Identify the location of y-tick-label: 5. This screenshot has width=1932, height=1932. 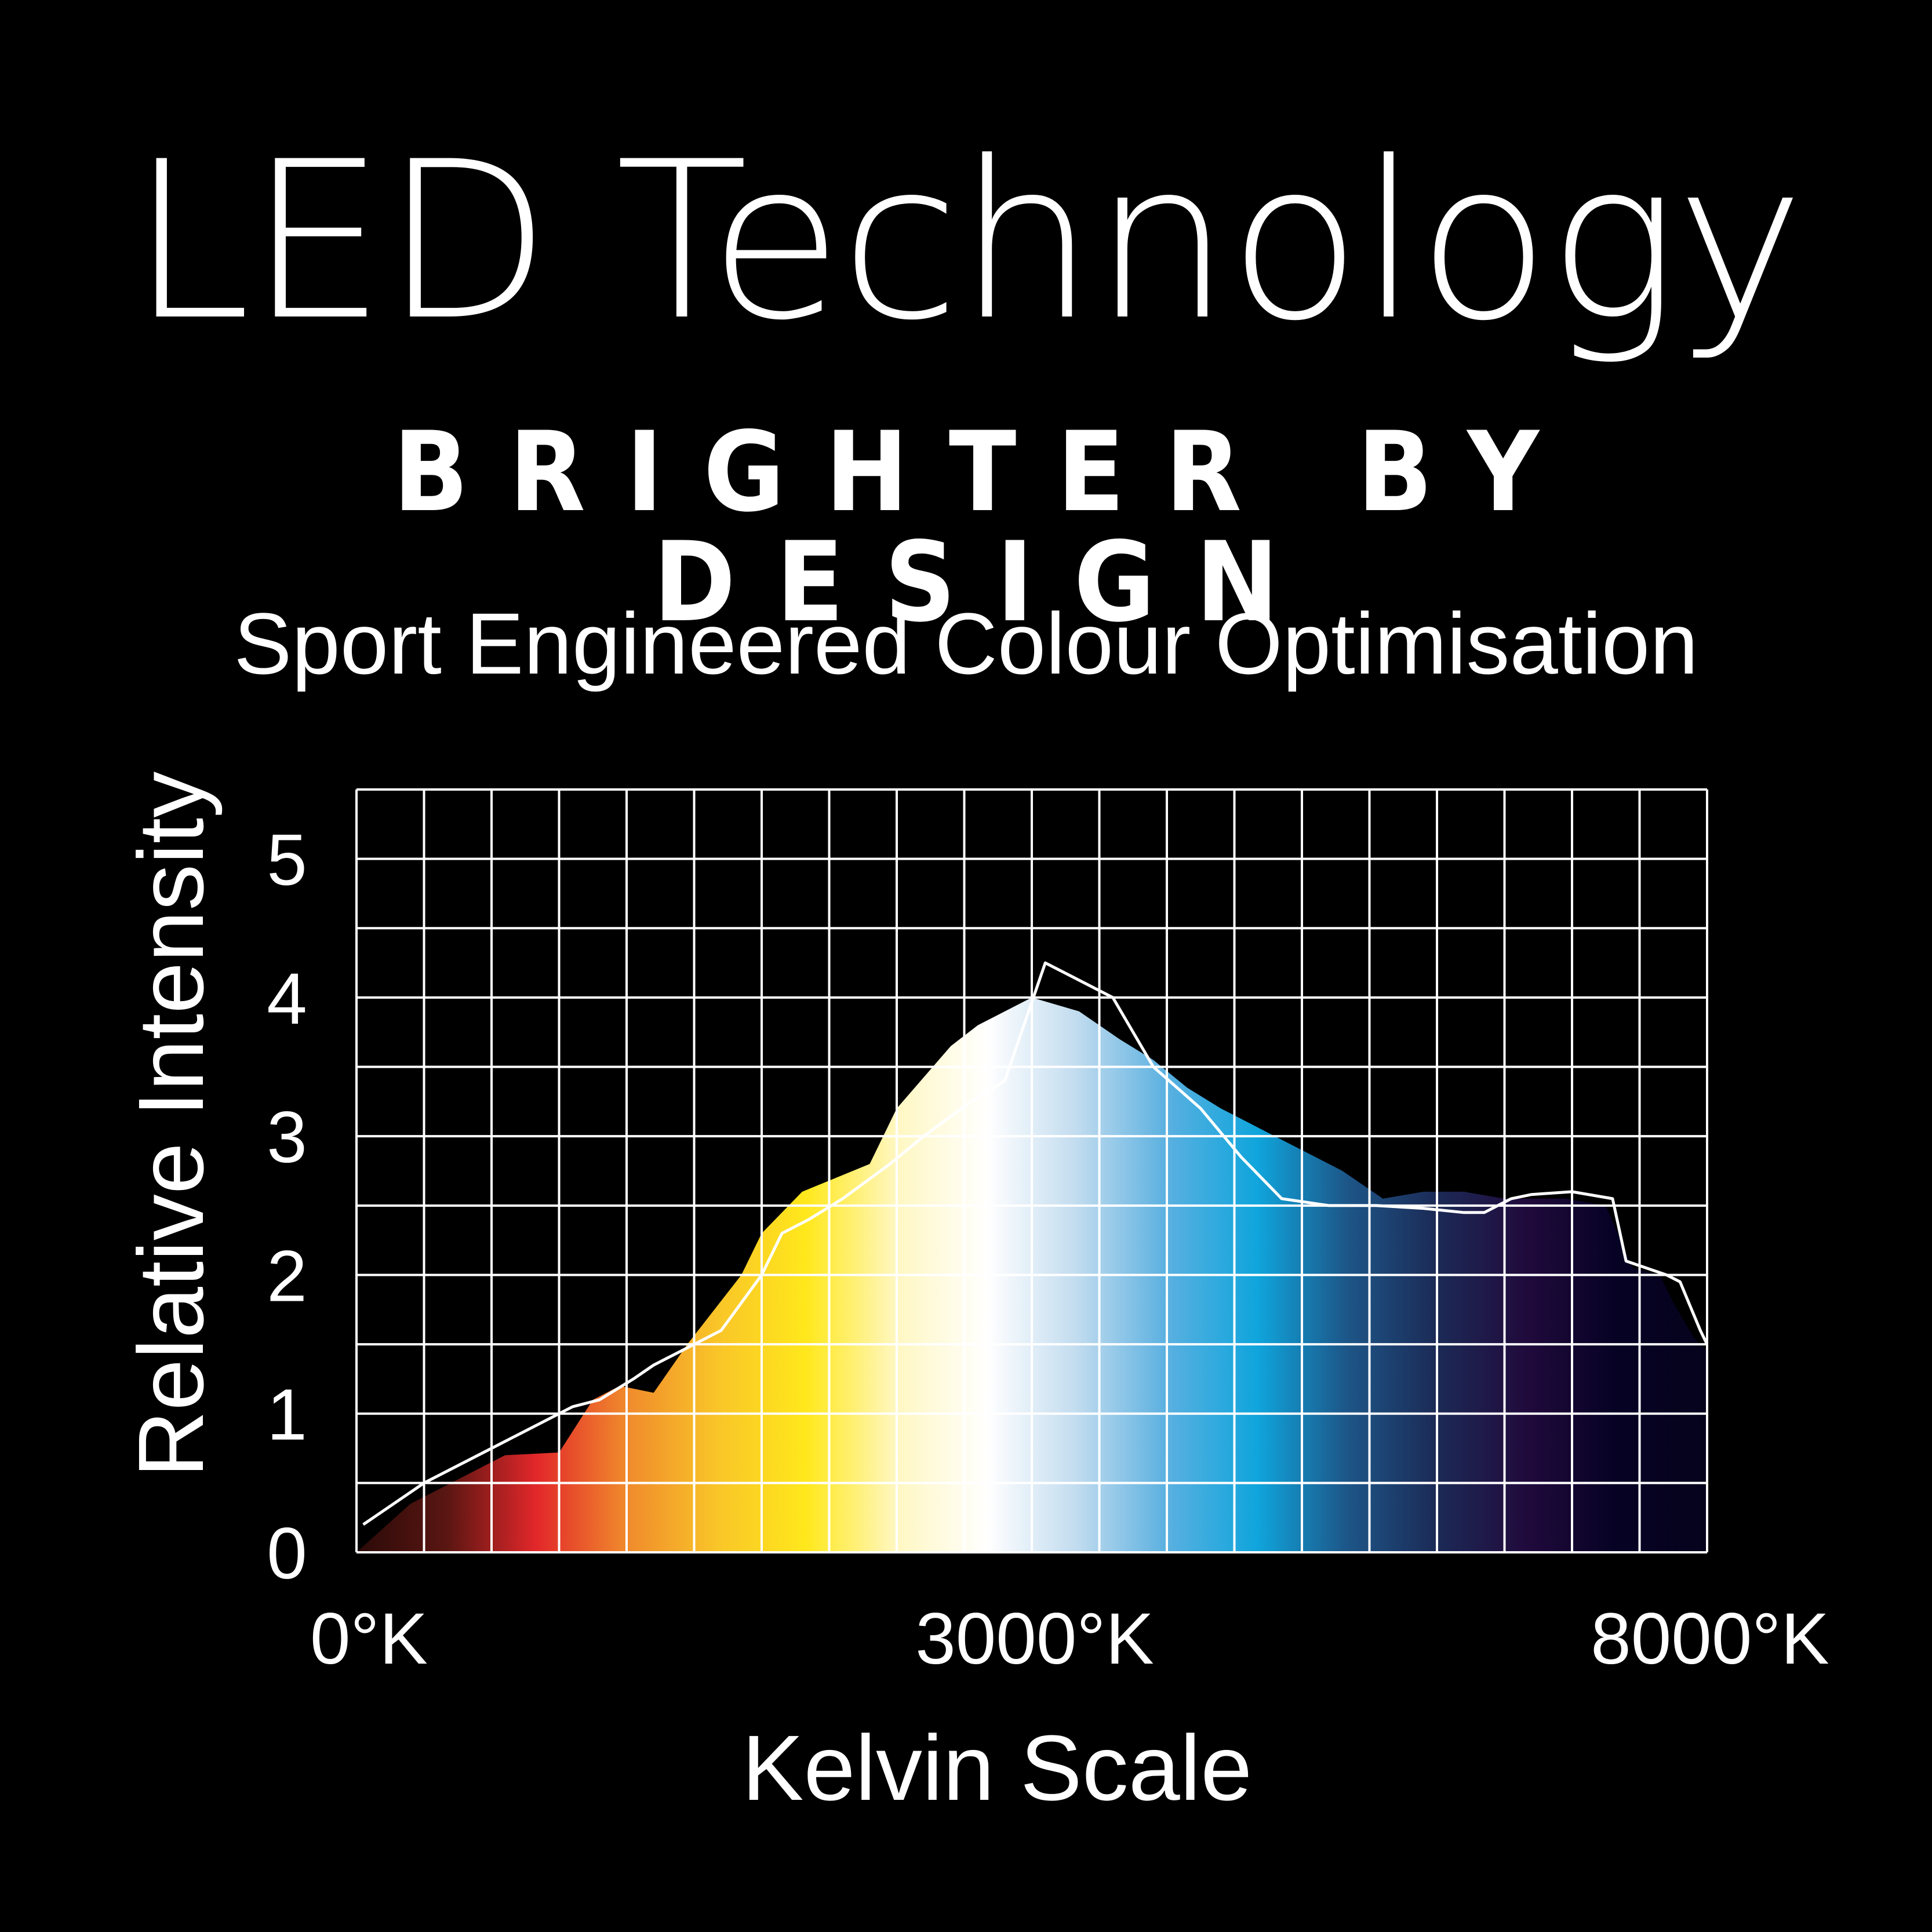
(287, 860).